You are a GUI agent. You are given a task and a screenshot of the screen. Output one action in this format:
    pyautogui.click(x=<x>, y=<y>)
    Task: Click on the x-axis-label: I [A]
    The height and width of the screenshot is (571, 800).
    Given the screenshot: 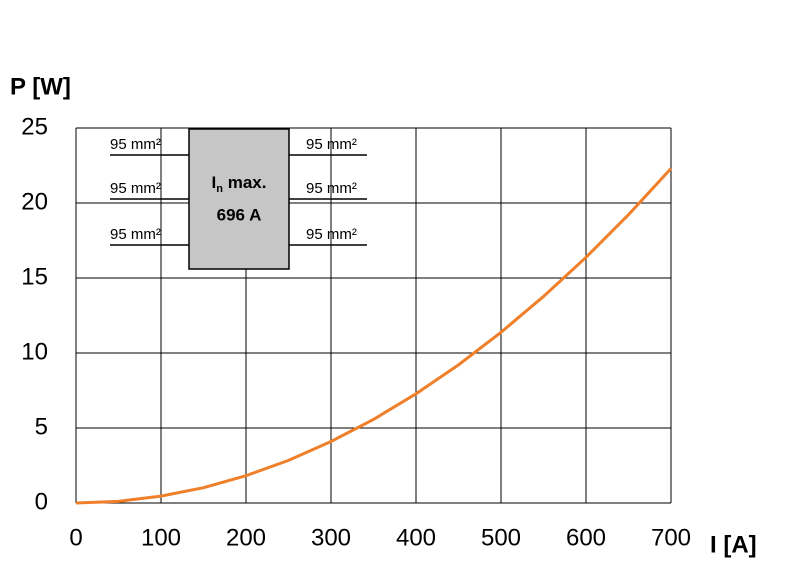 What is the action you would take?
    pyautogui.click(x=733, y=544)
    